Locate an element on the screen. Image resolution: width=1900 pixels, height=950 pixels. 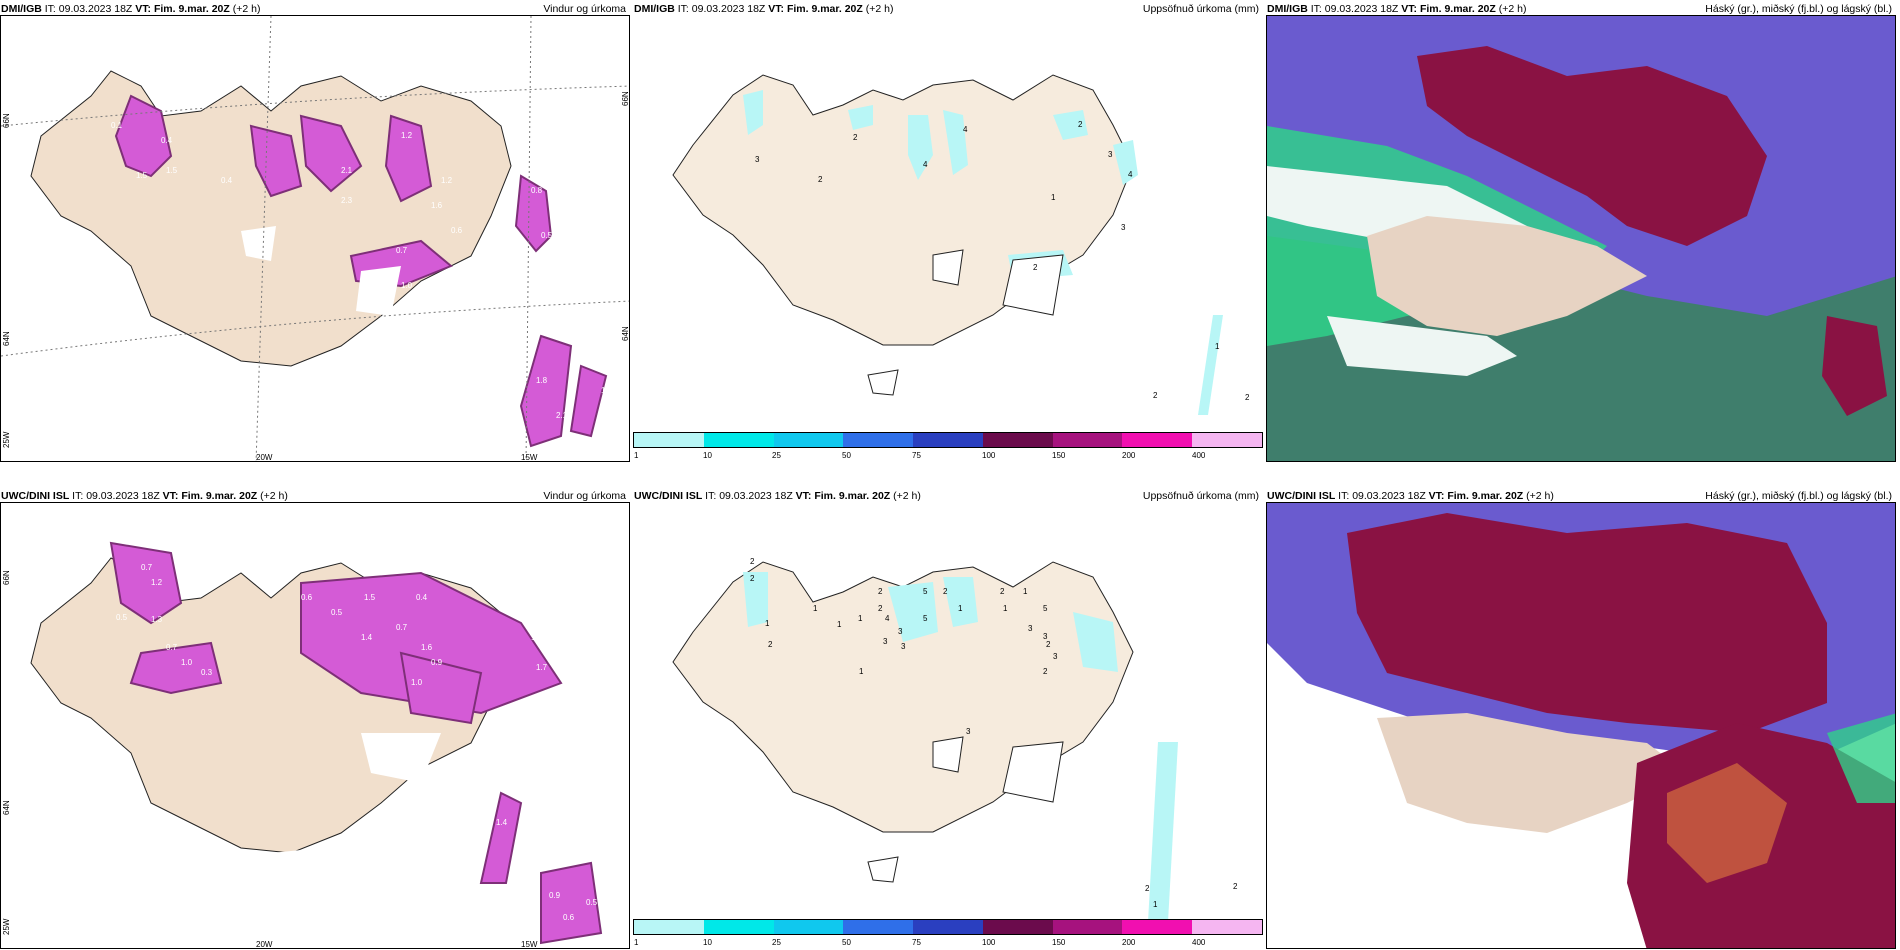
rain-value: 1.7 is located at coordinates (542, 667).